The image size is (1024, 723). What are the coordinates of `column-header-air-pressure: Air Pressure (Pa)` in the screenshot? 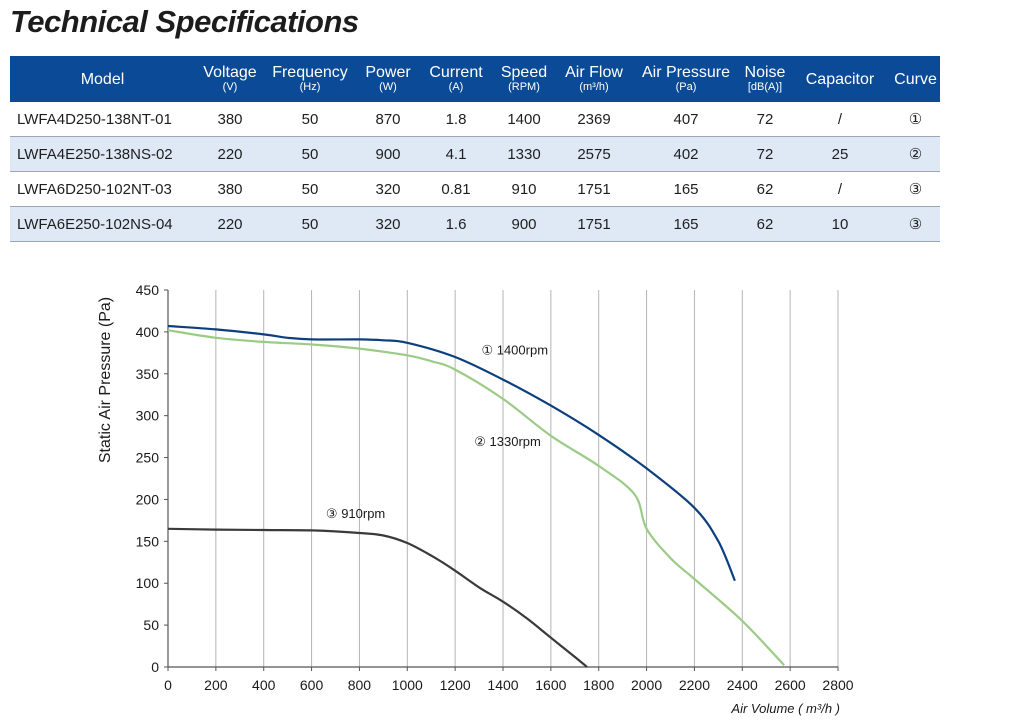 It's located at (686, 79).